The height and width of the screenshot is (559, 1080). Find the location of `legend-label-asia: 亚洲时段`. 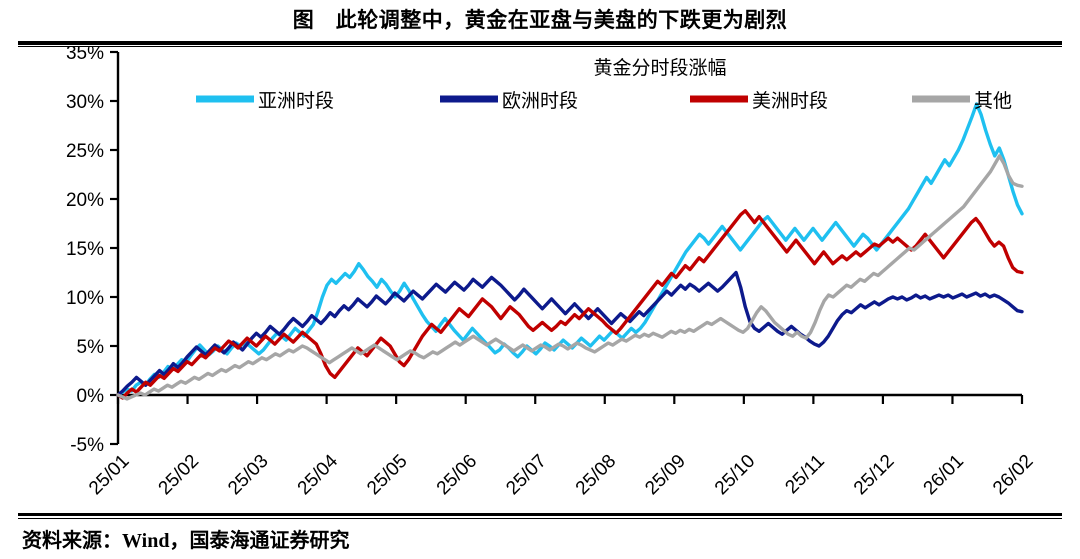

legend-label-asia: 亚洲时段 is located at coordinates (296, 101).